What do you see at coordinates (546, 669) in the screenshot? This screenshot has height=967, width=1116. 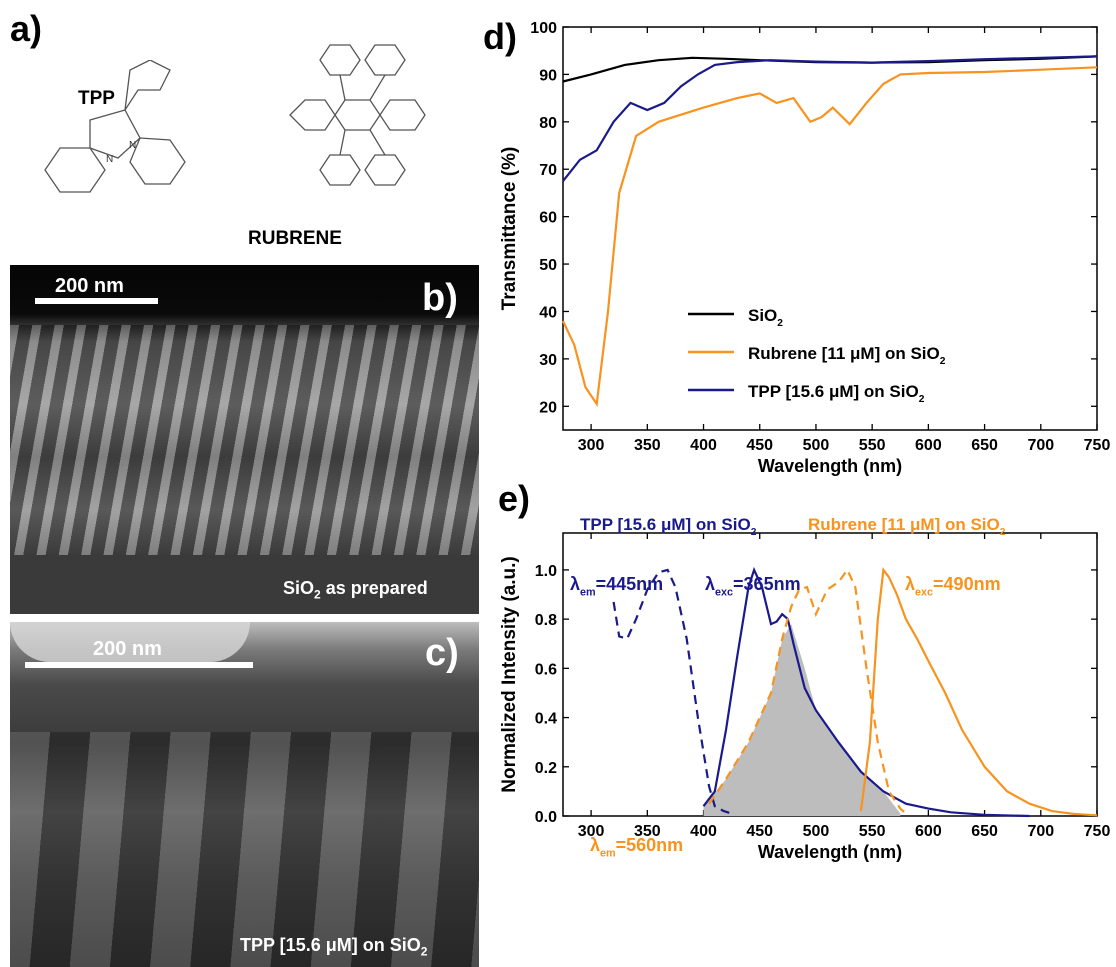 I see `y-tick-label: 0.6` at bounding box center [546, 669].